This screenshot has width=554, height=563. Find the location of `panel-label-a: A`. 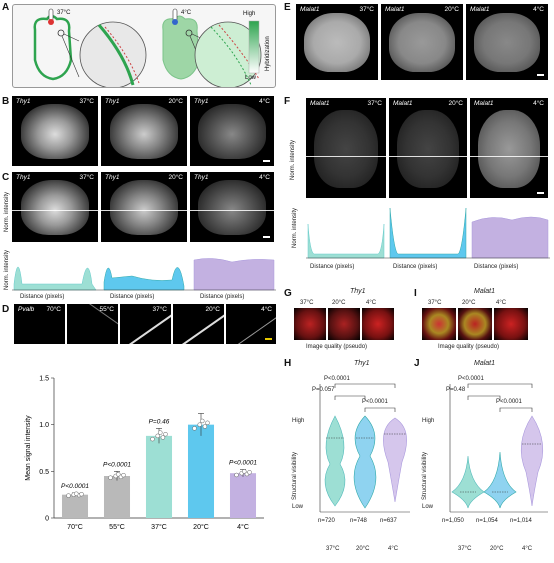

panel-label-a: A is located at coordinates (6, 7).